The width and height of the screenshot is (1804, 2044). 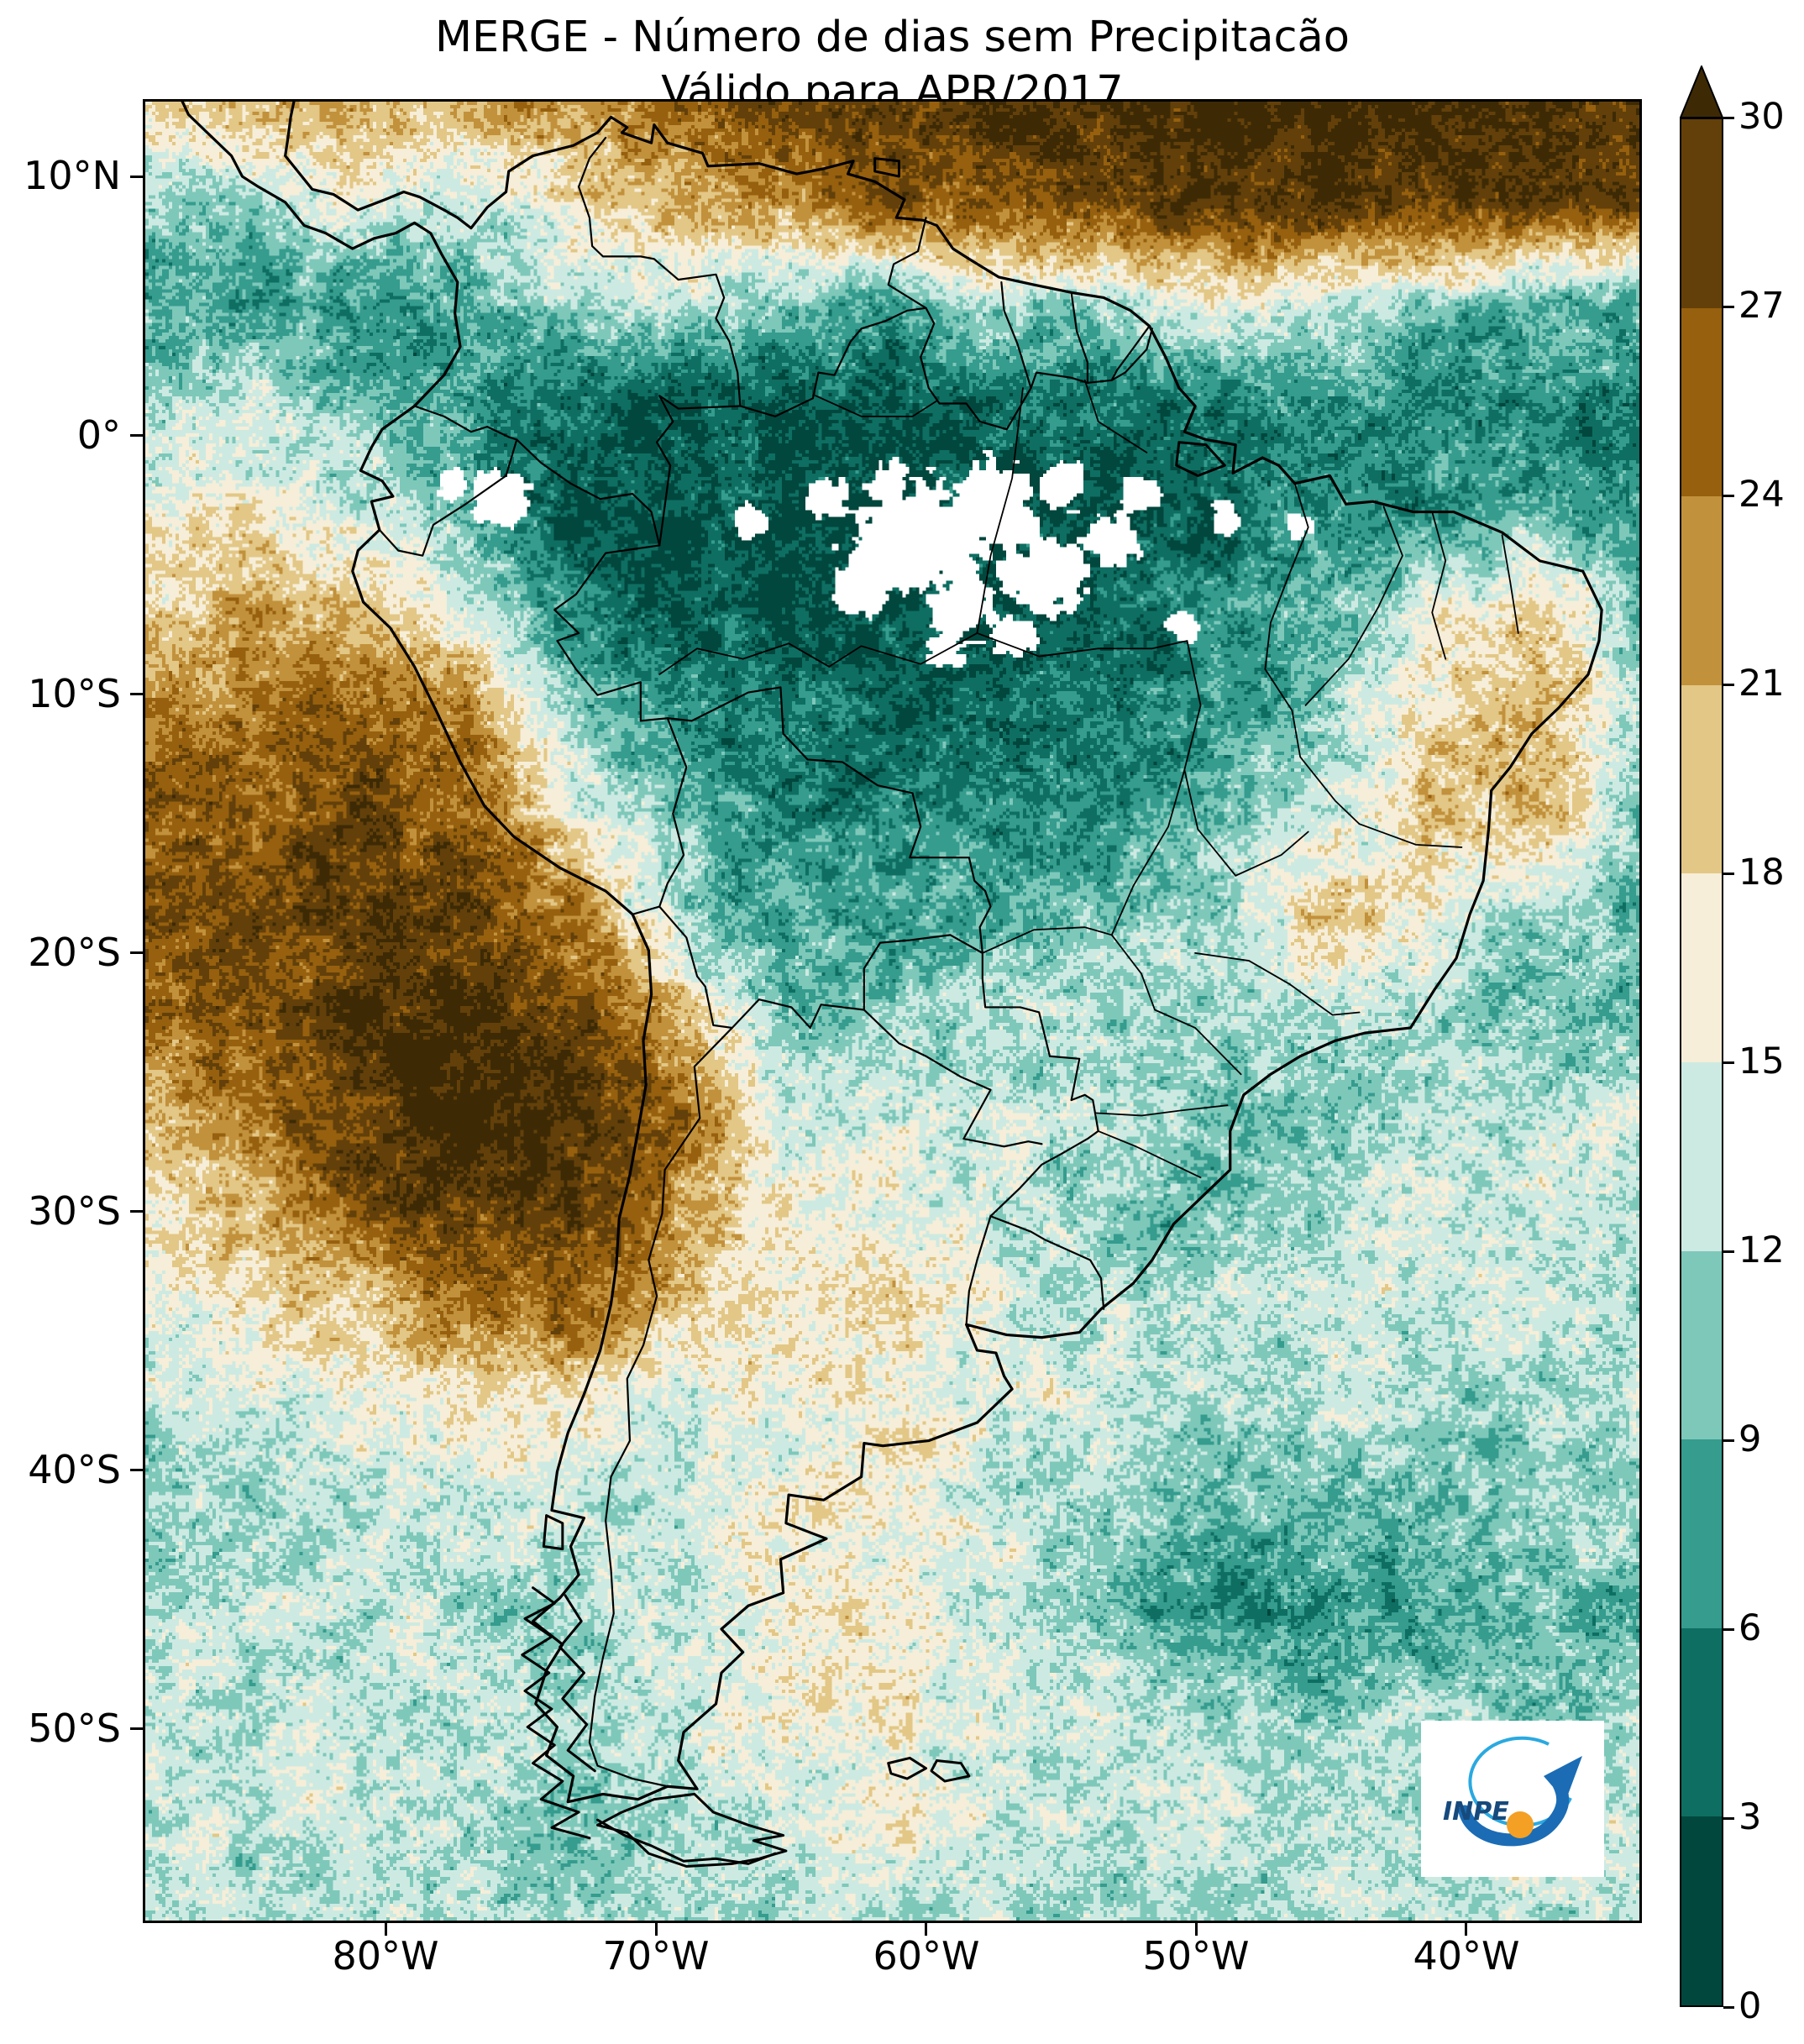 What do you see at coordinates (74, 1728) in the screenshot?
I see `y-tick-label: 50°S` at bounding box center [74, 1728].